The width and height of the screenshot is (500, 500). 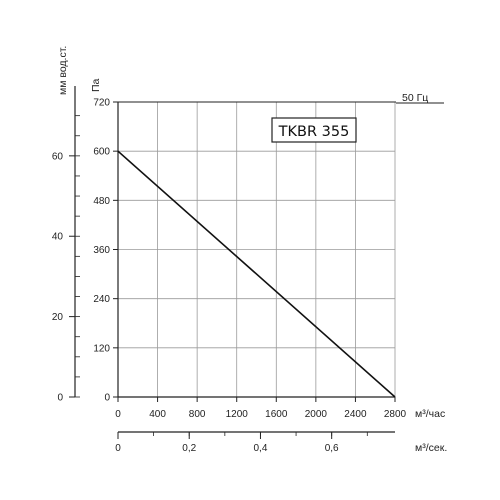 I want to click on x-tick-label: 0, so click(x=118, y=414).